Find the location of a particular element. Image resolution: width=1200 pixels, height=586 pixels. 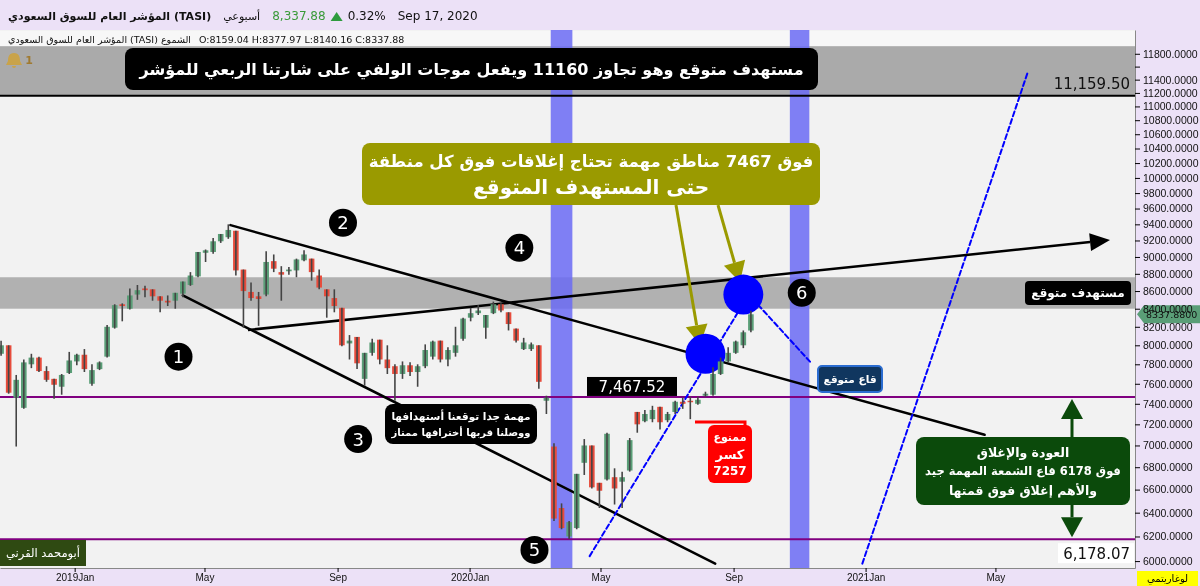

y-tick-label: 6800.0000 is located at coordinates (1168, 467).